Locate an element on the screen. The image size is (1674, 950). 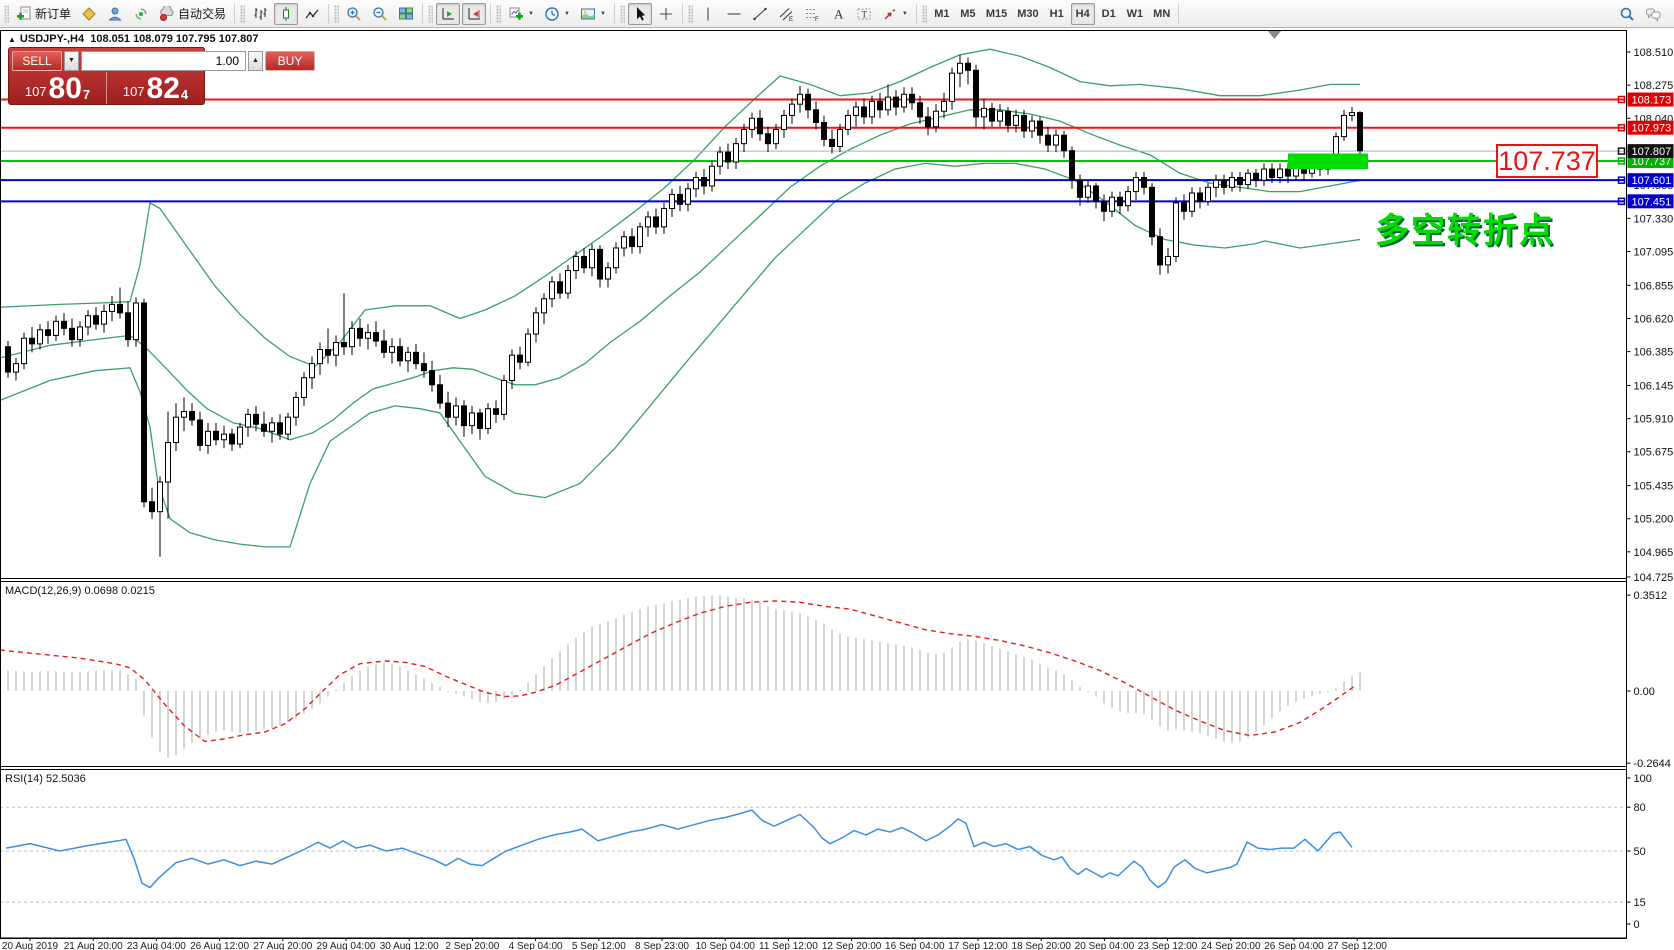
vertical-line-button is located at coordinates (708, 14).